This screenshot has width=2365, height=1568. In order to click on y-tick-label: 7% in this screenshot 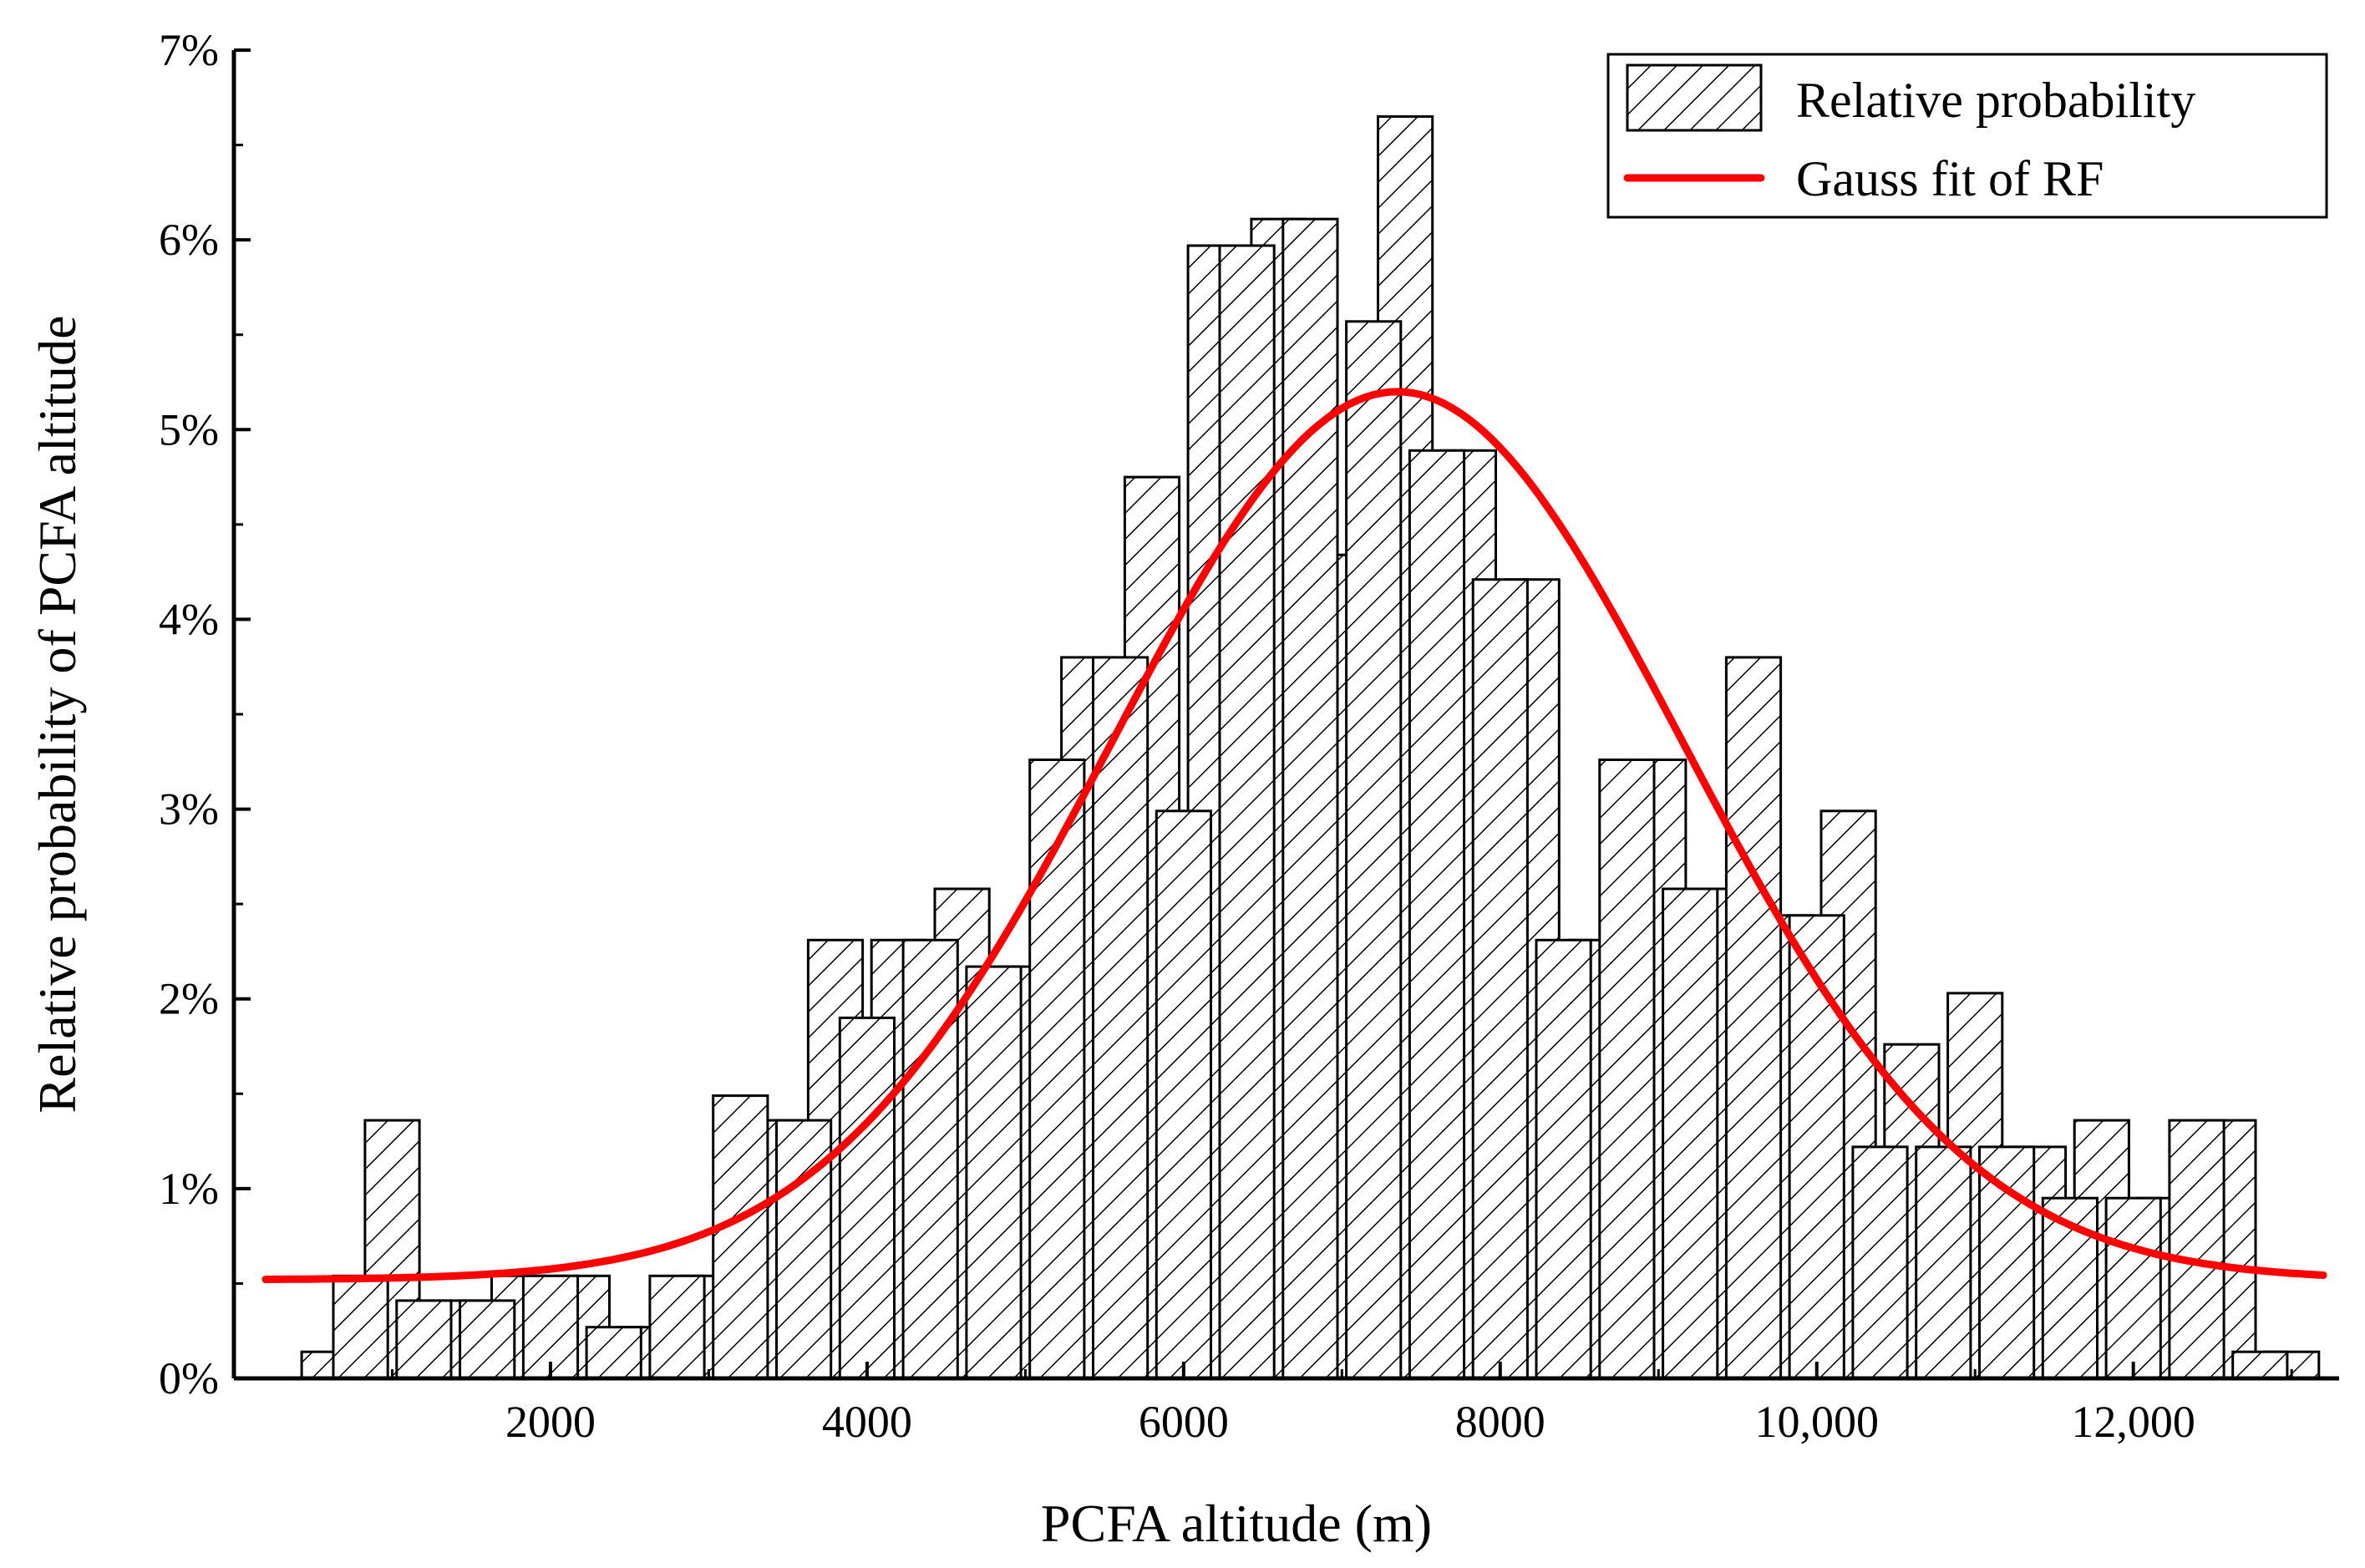, I will do `click(189, 50)`.